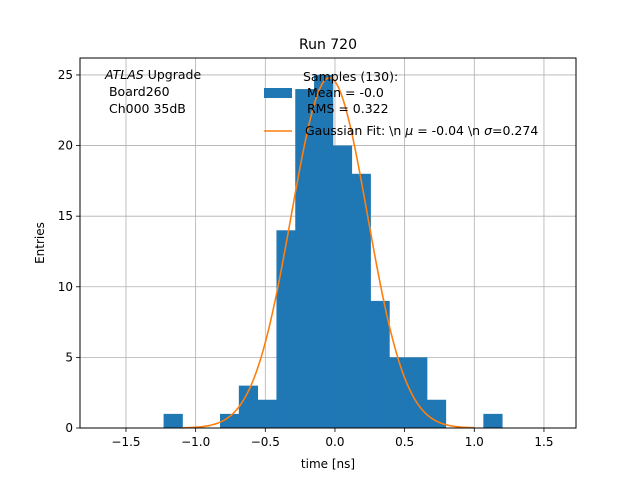 This screenshot has height=480, width=640. What do you see at coordinates (346, 108) in the screenshot?
I see `legend-hist-line-3: RMS = 0.322` at bounding box center [346, 108].